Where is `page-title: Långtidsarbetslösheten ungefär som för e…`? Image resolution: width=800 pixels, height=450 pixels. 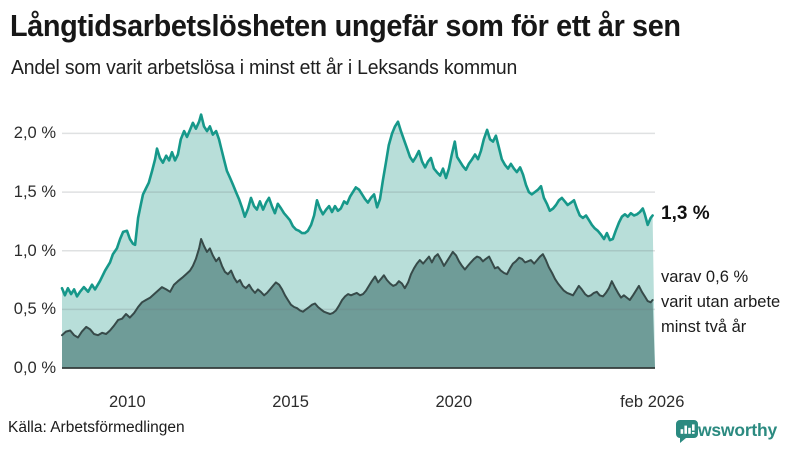
page-title: Långtidsarbetslösheten ungefär som för e… is located at coordinates (345, 25).